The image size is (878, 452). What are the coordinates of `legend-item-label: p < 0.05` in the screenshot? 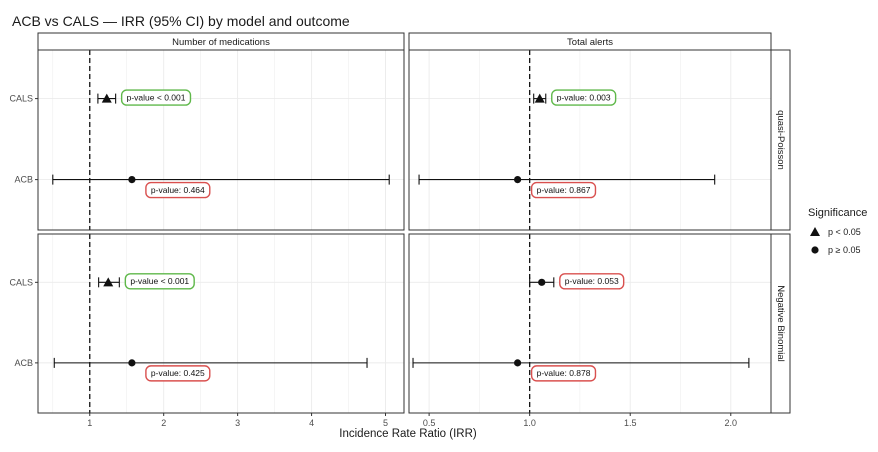 It's located at (844, 232).